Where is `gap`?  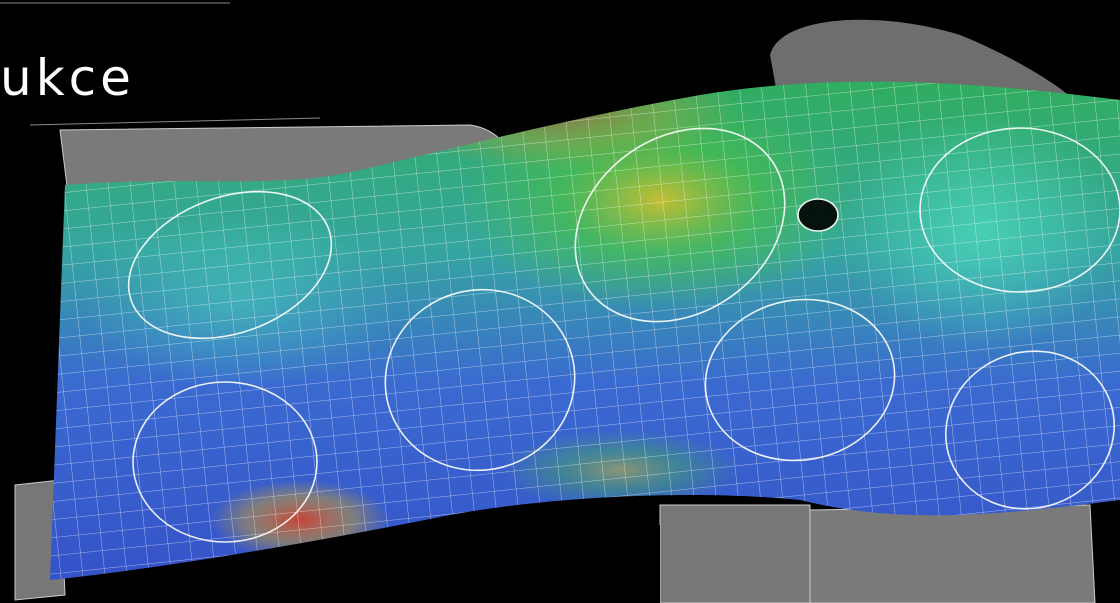 gap is located at coordinates (380, 564).